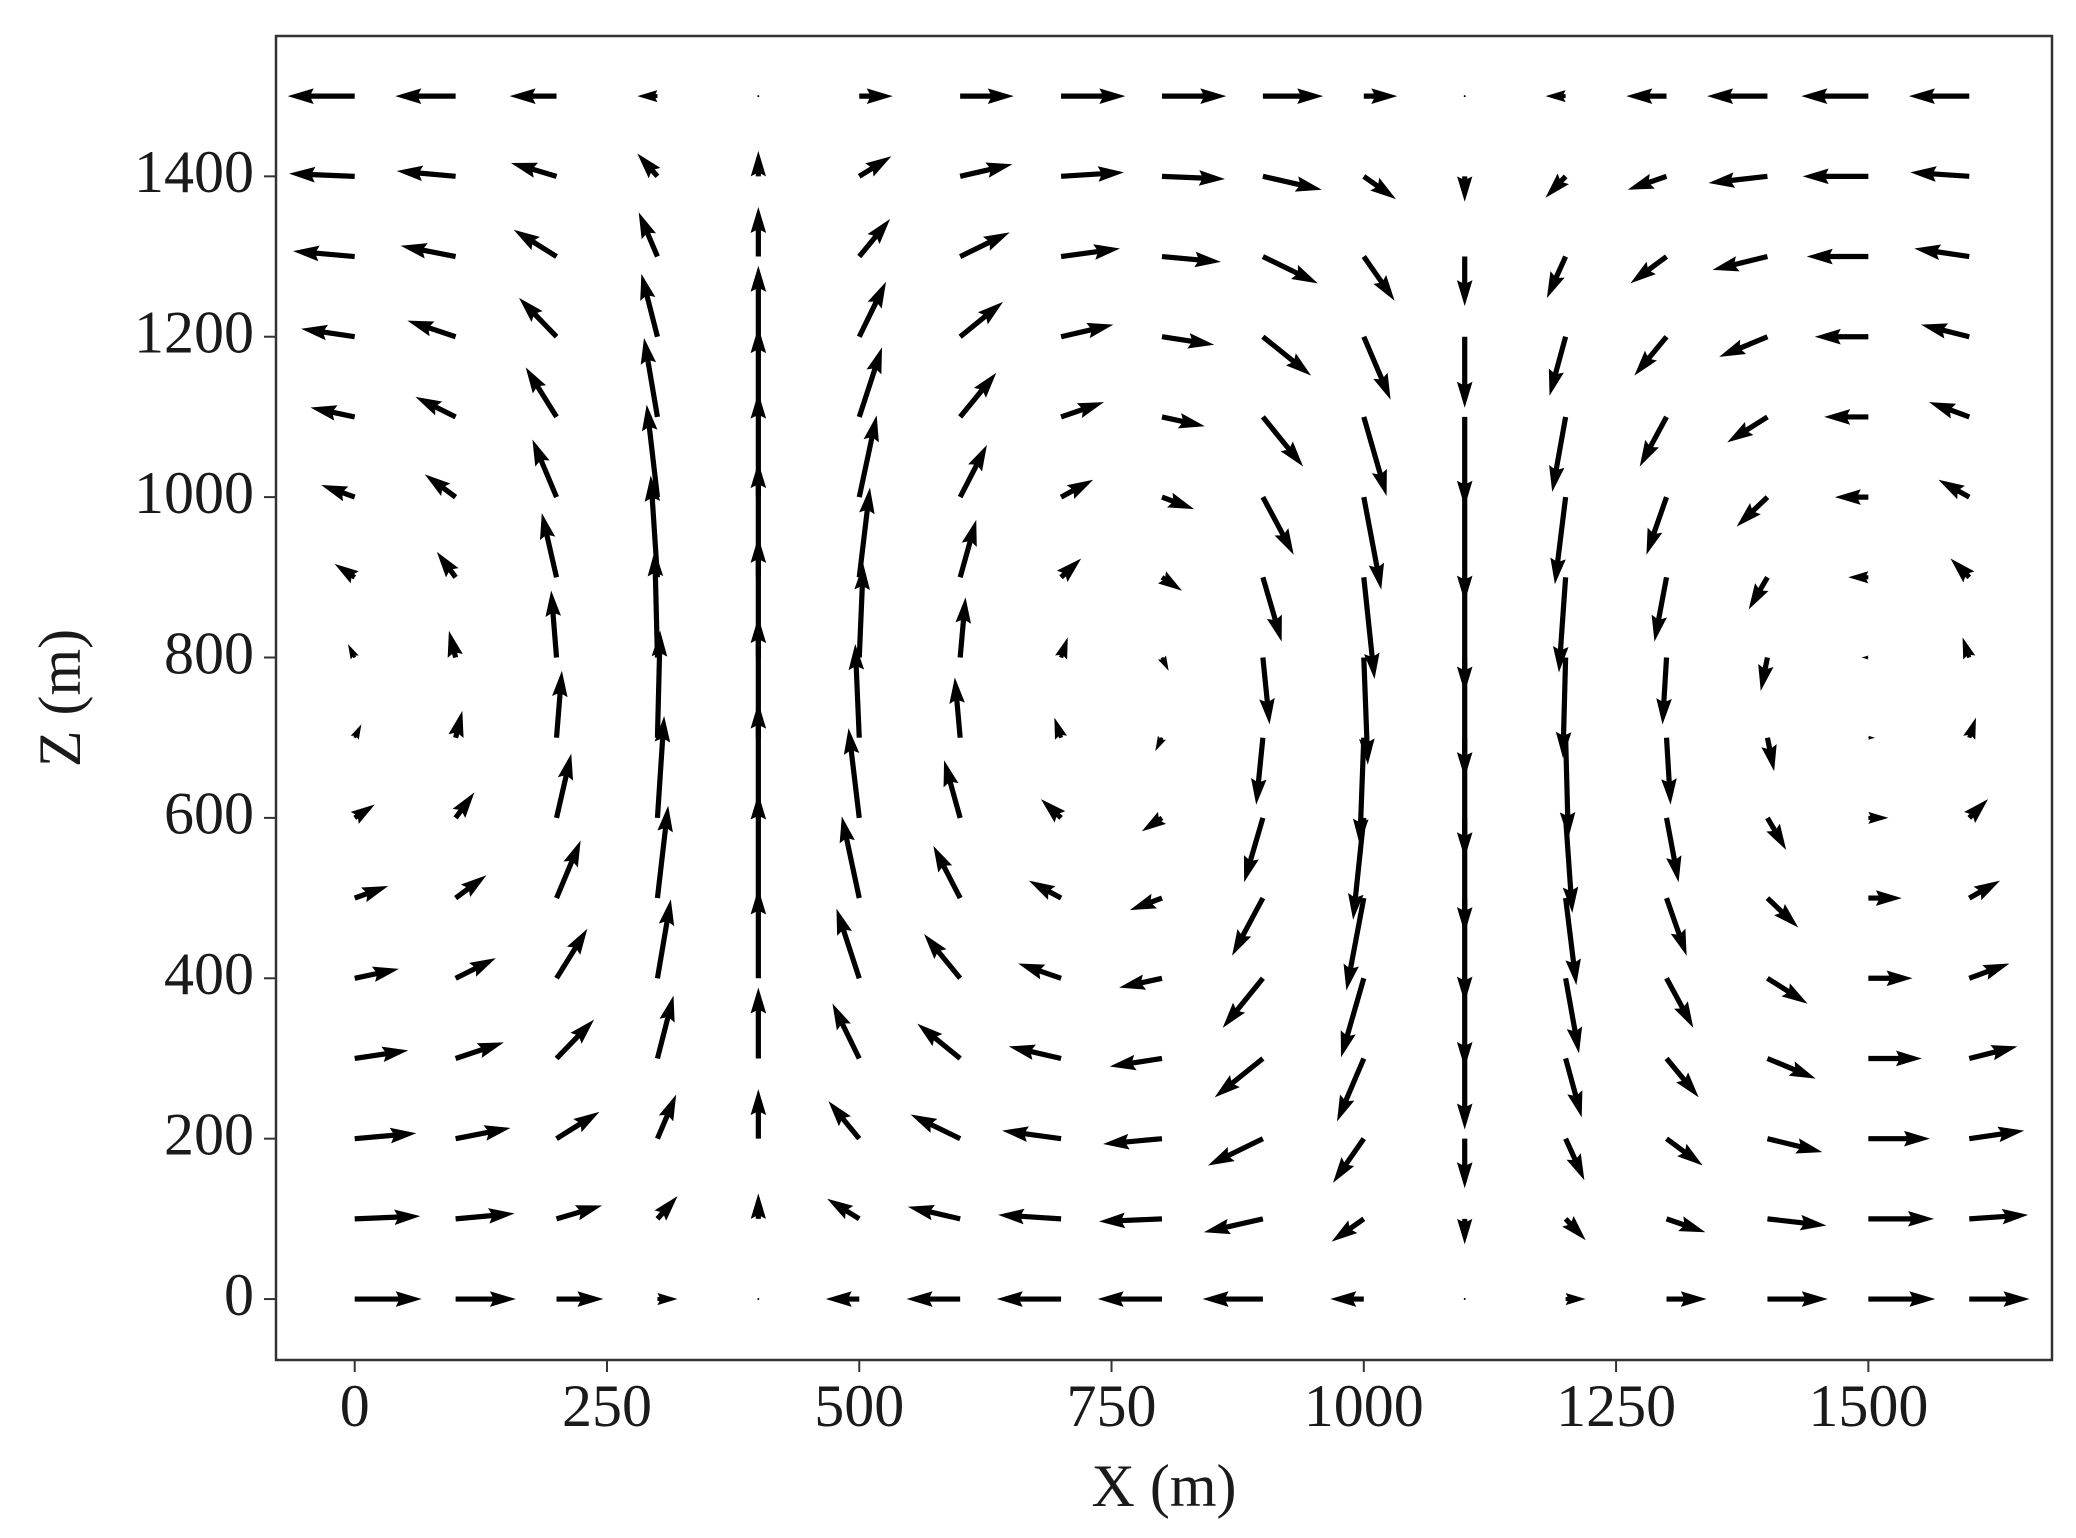  Describe the element at coordinates (239, 1295) in the screenshot. I see `y-tick-label: 0` at that location.